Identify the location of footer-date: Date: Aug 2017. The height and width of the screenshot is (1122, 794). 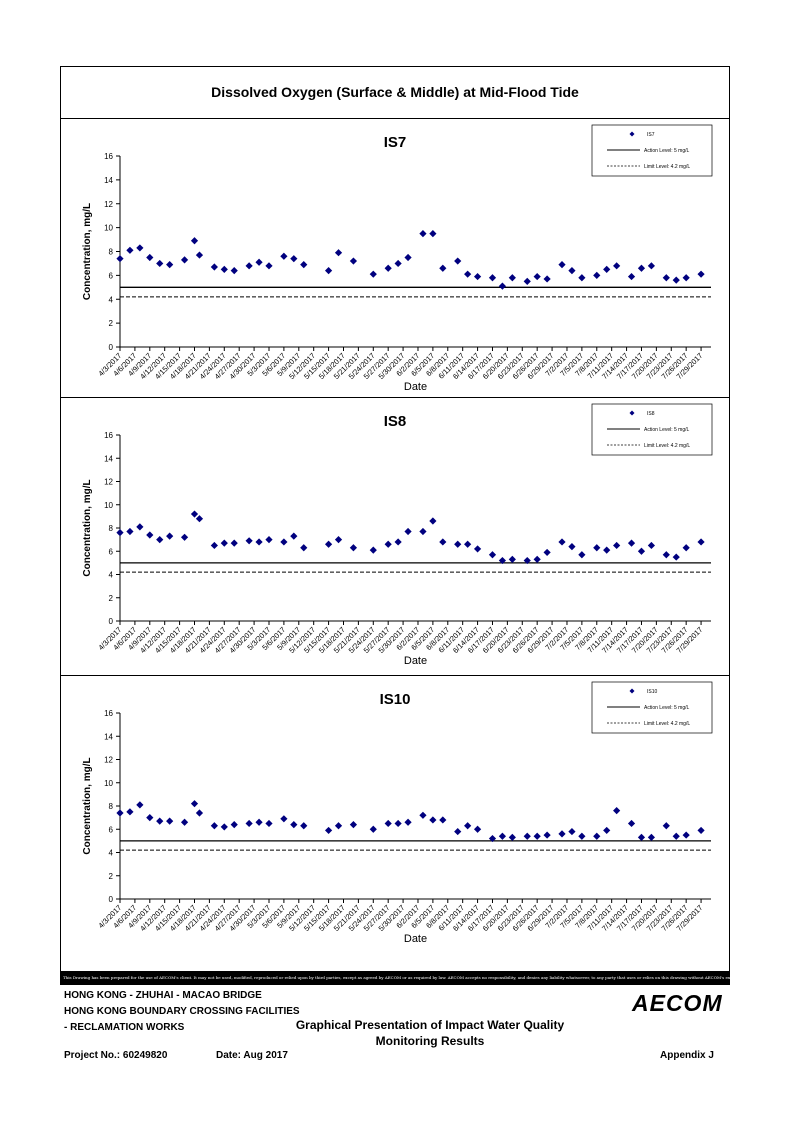
(252, 1055).